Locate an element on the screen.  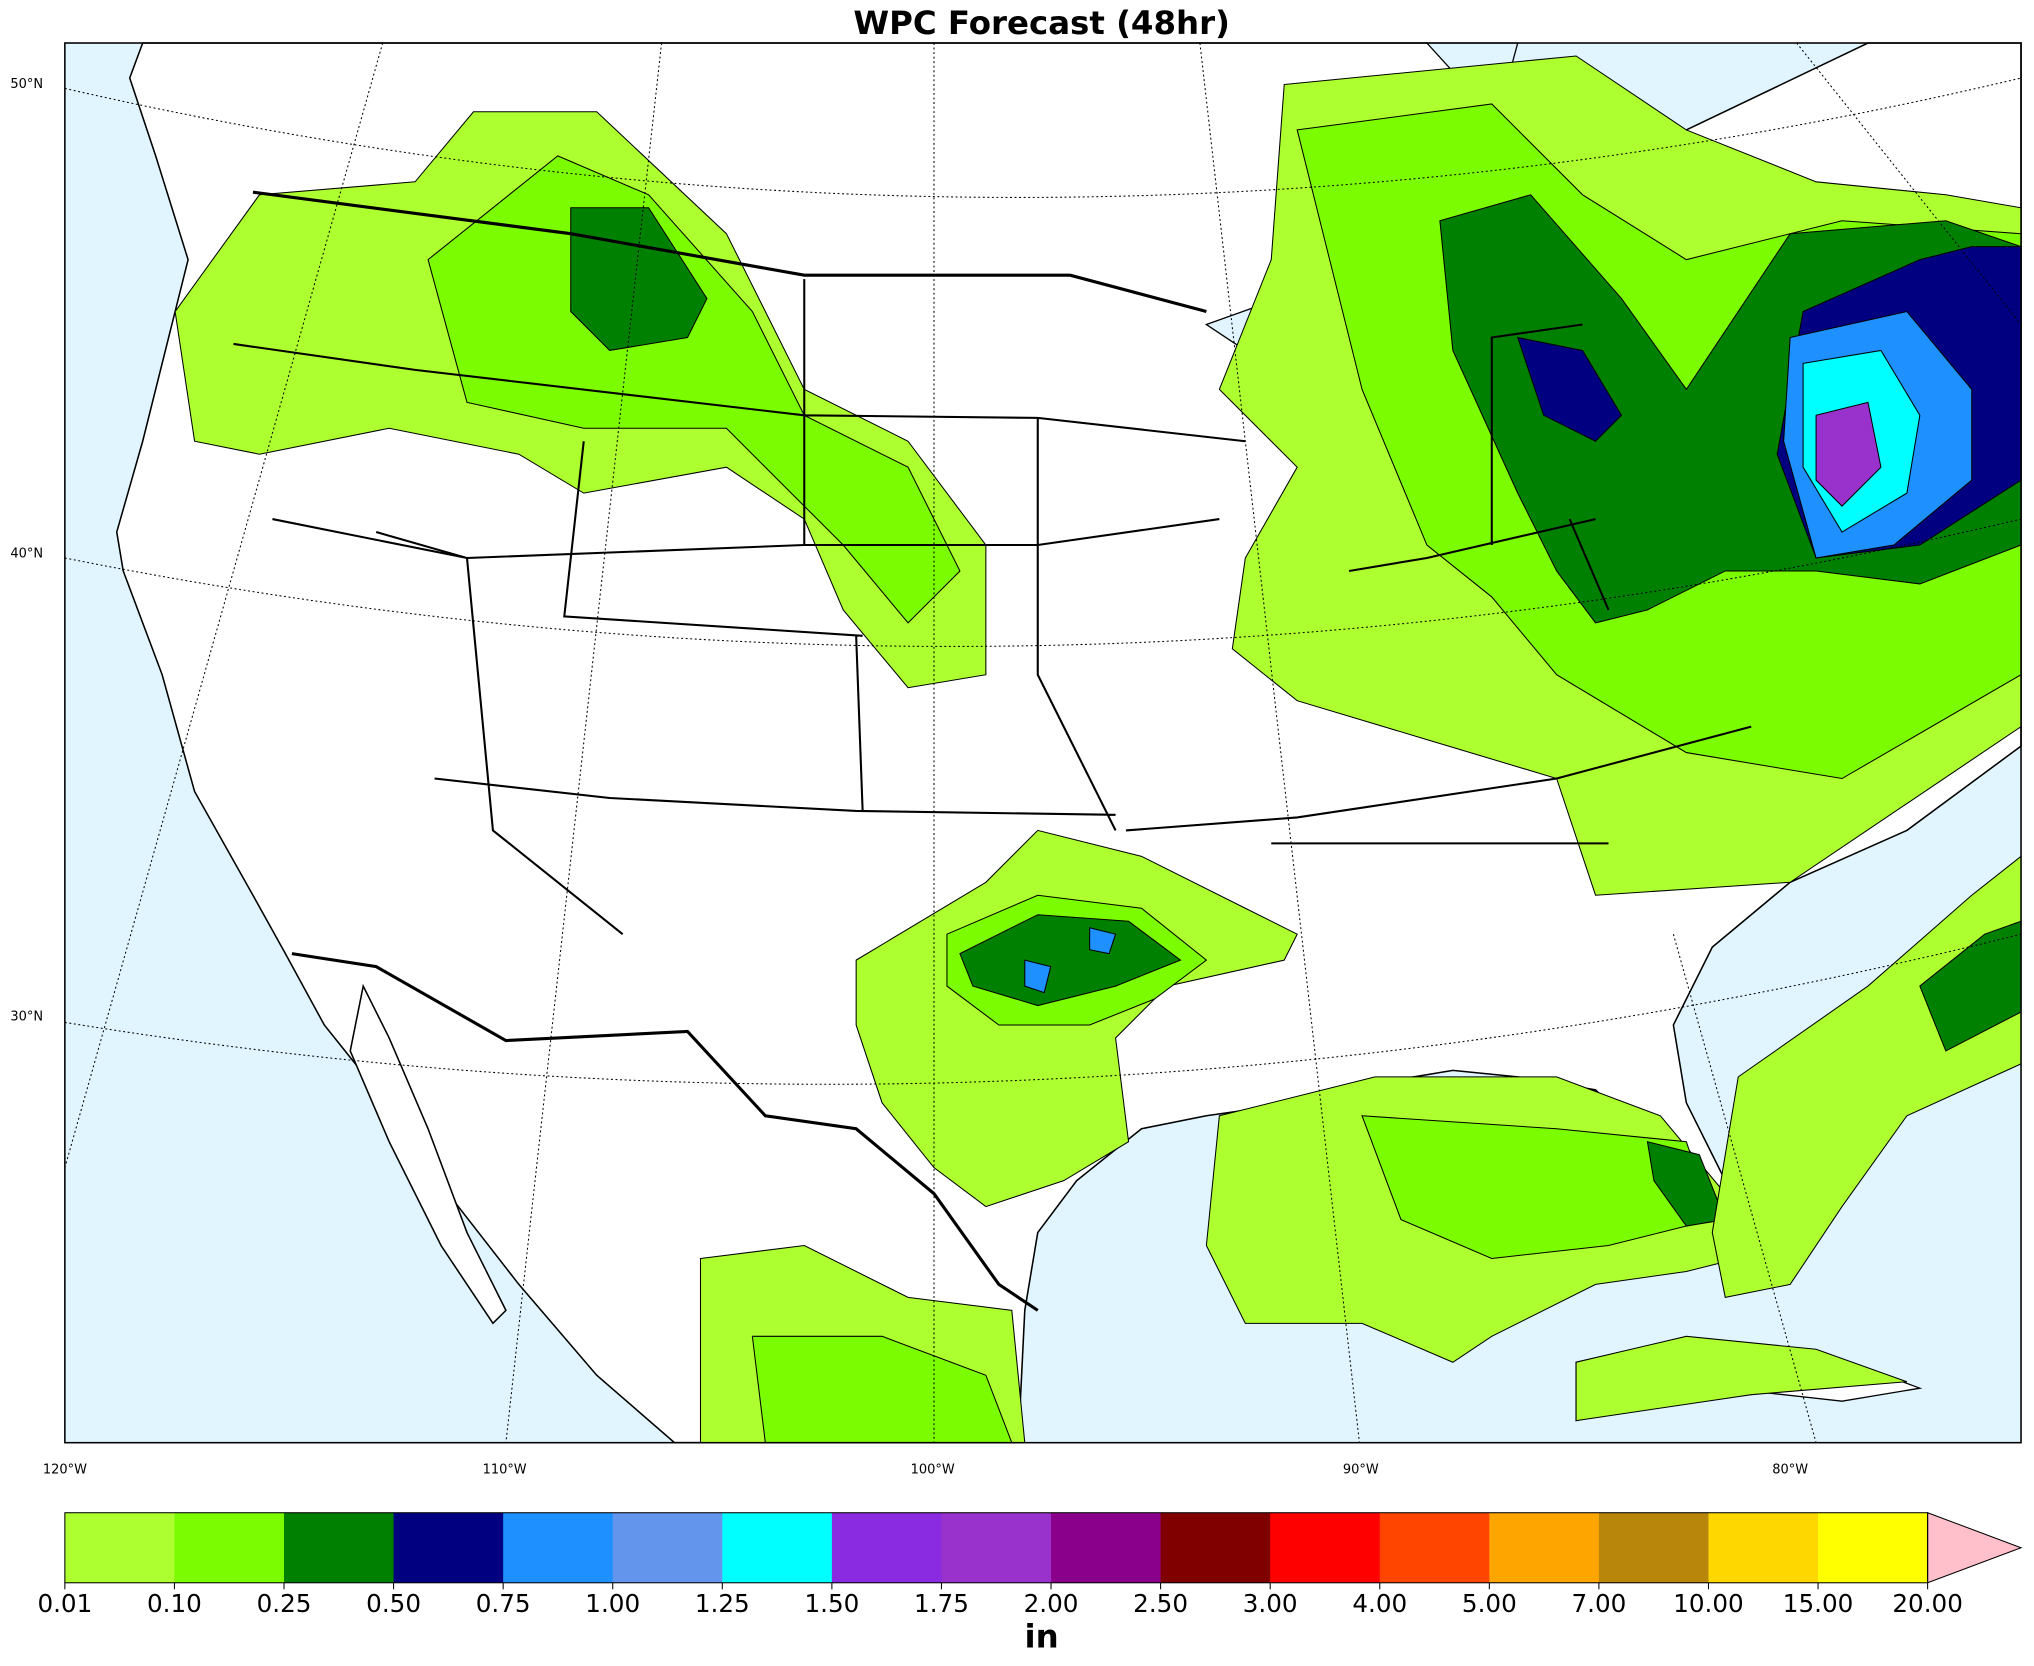
colorbar-tick-label: 1.50 is located at coordinates (831, 1603).